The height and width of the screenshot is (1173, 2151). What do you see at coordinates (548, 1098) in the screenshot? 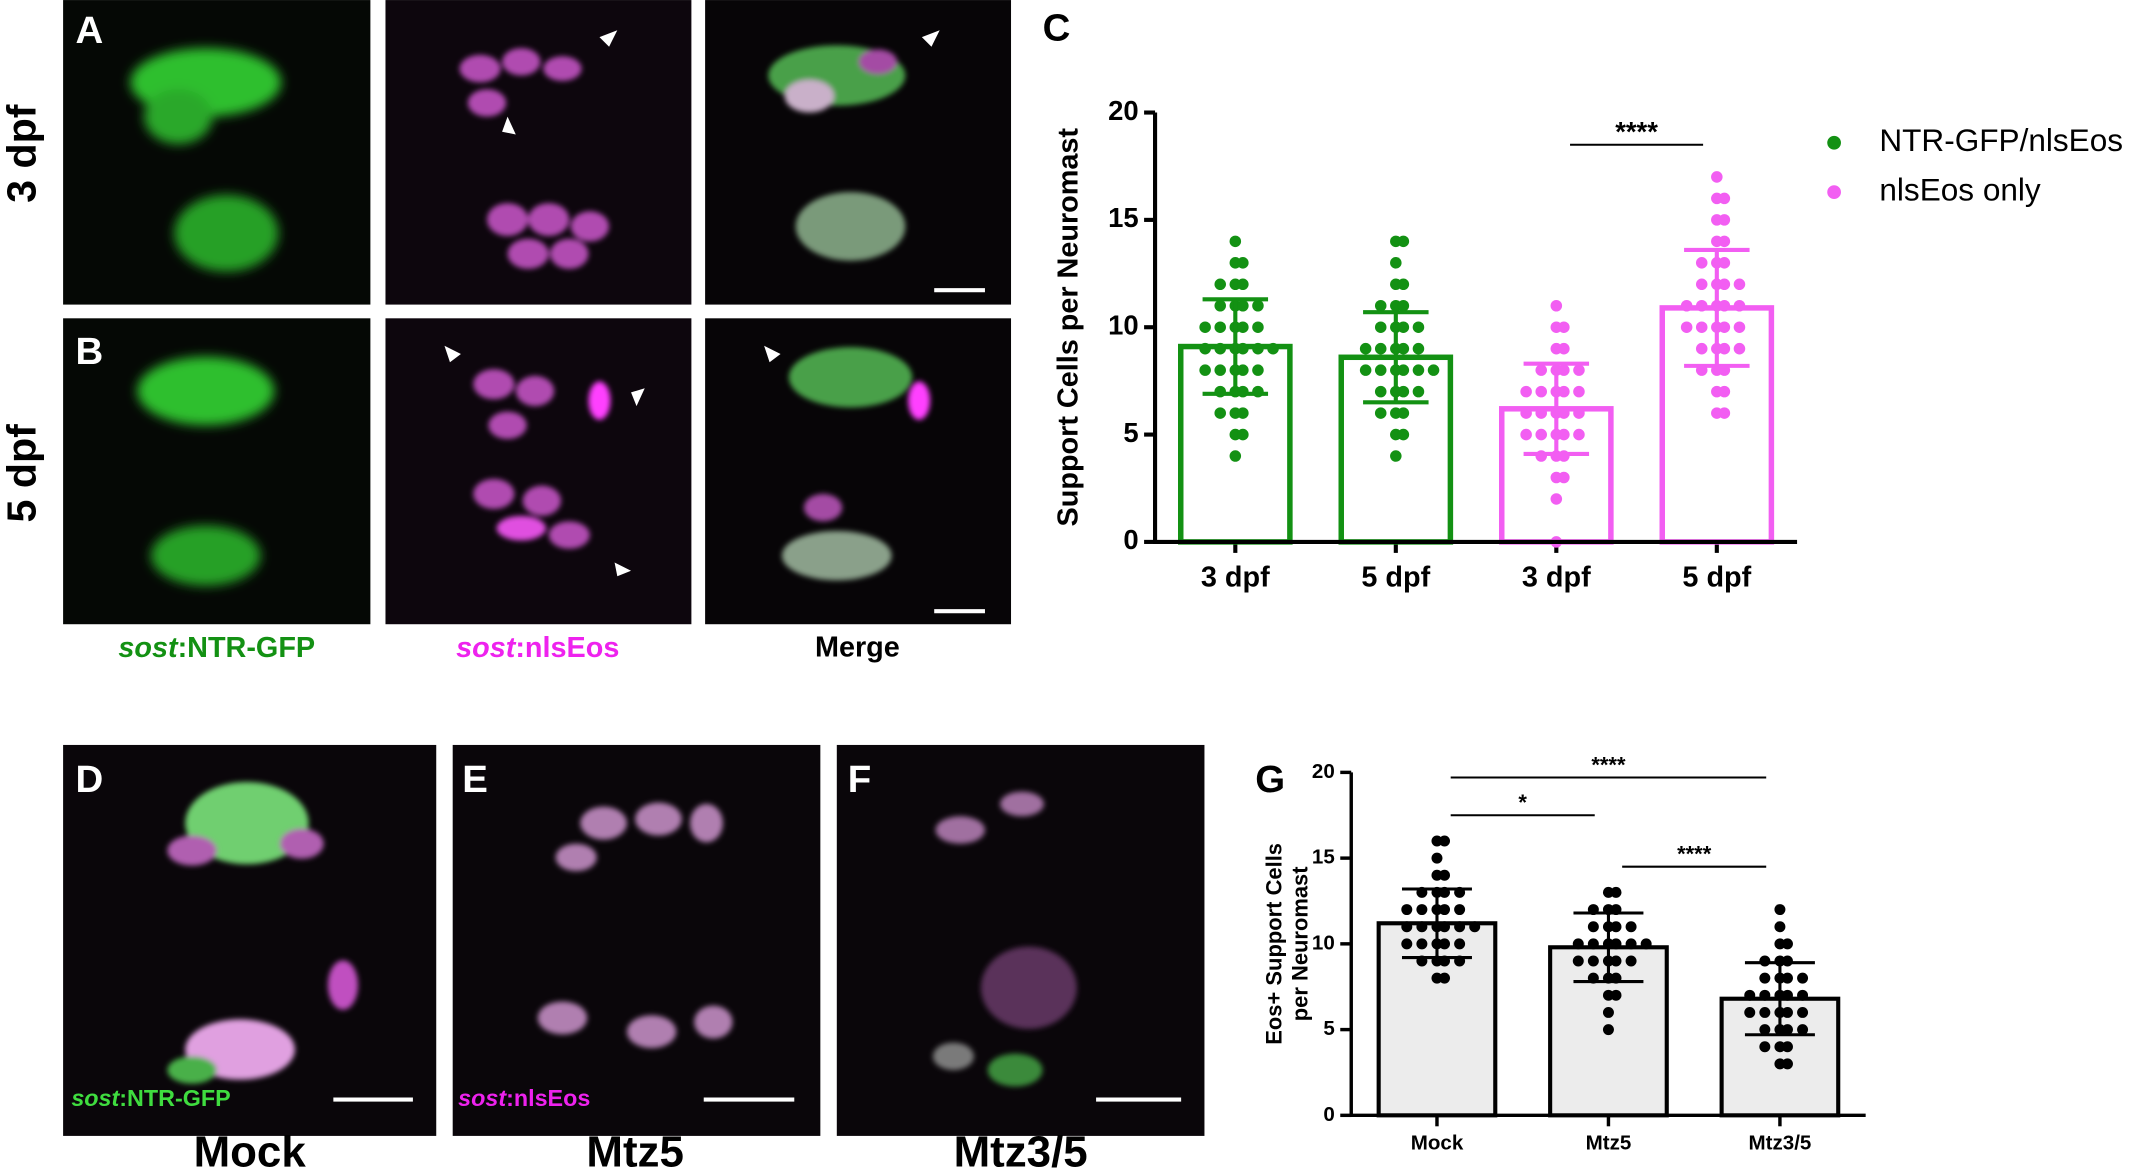
I see `caption-text: :nlsEos` at bounding box center [548, 1098].